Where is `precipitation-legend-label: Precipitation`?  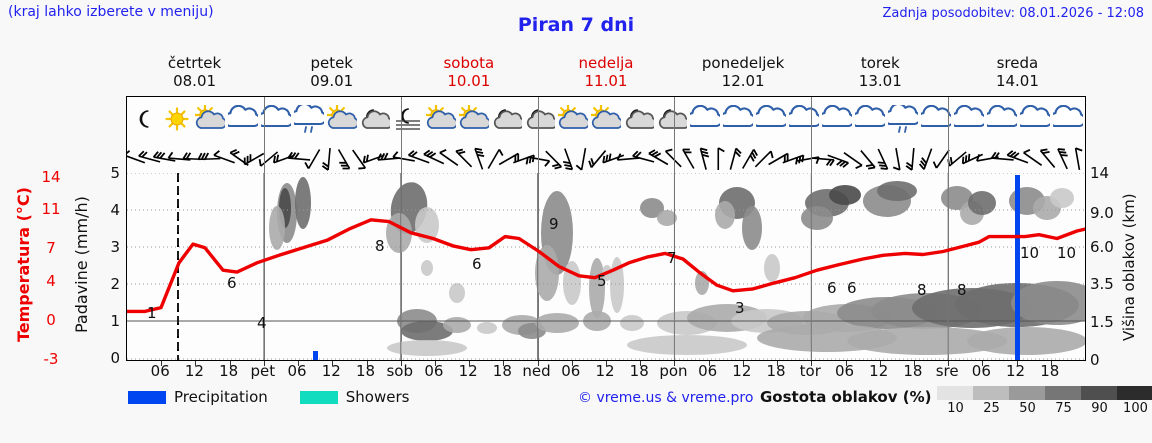 precipitation-legend-label: Precipitation is located at coordinates (221, 397).